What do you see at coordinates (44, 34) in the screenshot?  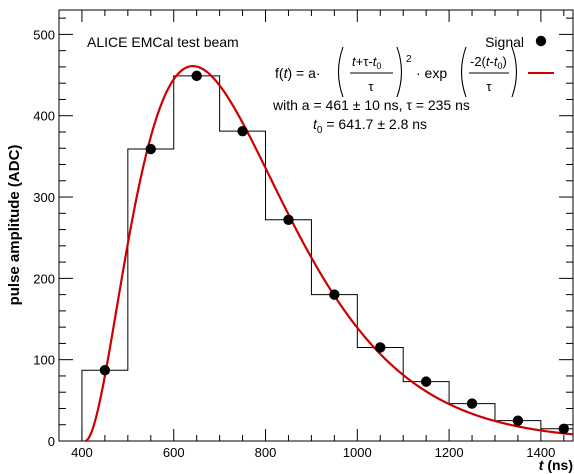 I see `y-tick-label: 500` at bounding box center [44, 34].